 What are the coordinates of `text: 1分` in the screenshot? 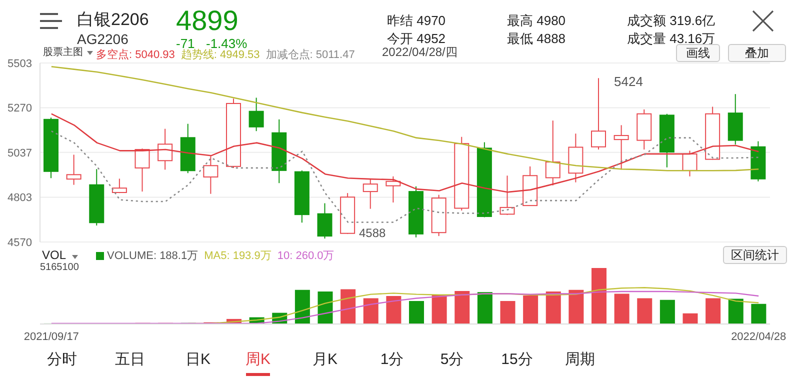 It's located at (392, 359).